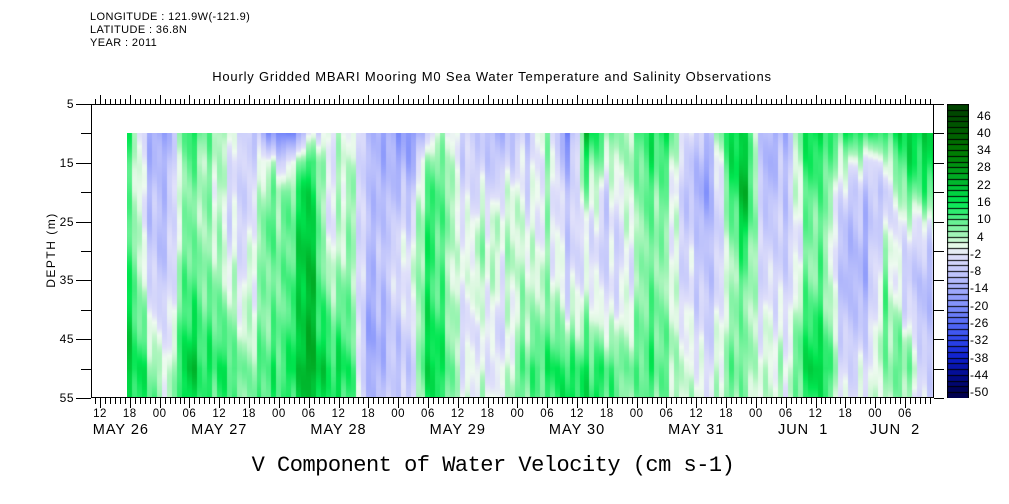  I want to click on colorbar-tick-label: -20, so click(979, 305).